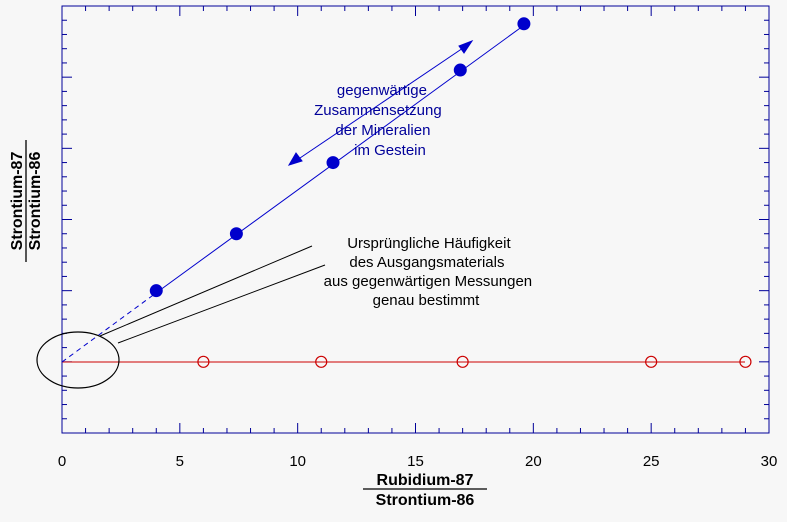 The image size is (787, 522). What do you see at coordinates (466, 46) in the screenshot?
I see `arrowhead-up-icon` at bounding box center [466, 46].